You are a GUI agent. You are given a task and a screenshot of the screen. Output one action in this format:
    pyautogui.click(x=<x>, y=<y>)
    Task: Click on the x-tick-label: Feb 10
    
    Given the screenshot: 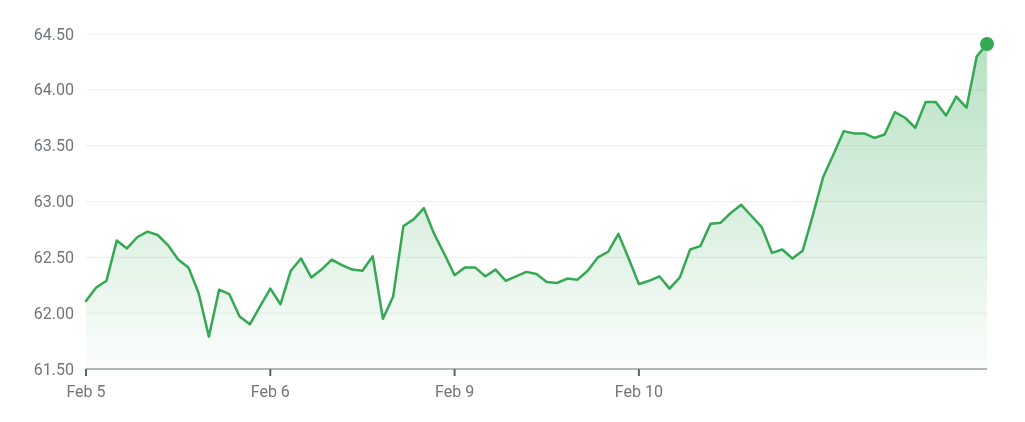 What is the action you would take?
    pyautogui.click(x=638, y=391)
    